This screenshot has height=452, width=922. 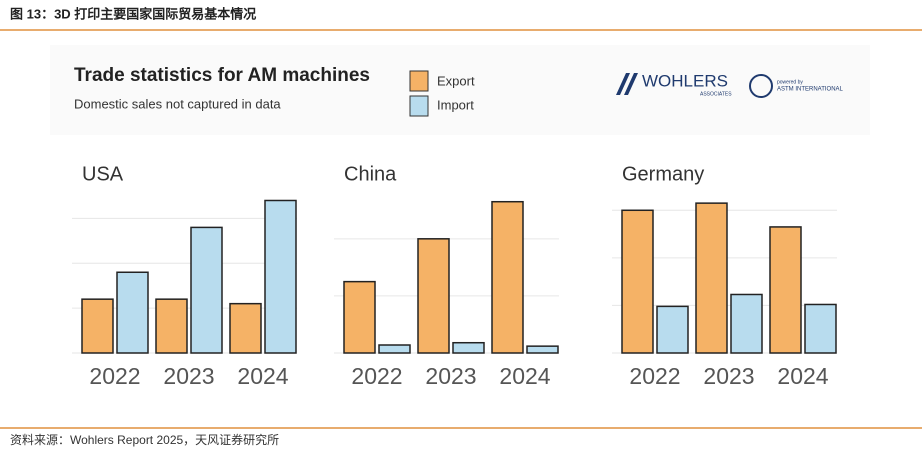 I want to click on panel-title: Trade statistics for AM machines, so click(x=222, y=75).